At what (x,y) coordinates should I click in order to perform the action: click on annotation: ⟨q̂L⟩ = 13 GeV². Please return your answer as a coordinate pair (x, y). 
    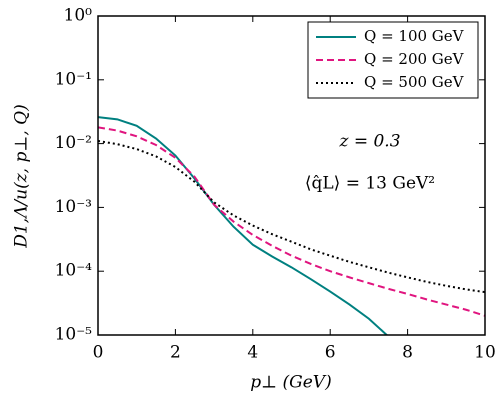
    Looking at the image, I should click on (370, 184).